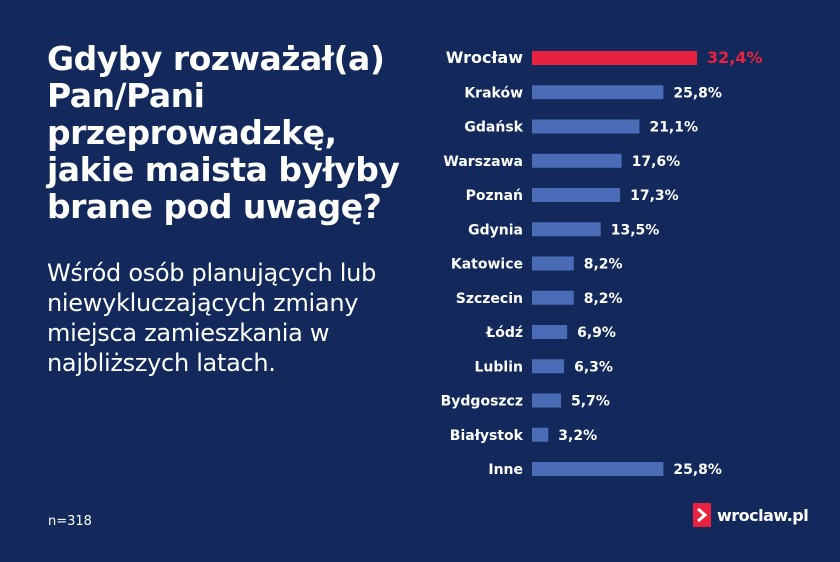 Image resolution: width=840 pixels, height=562 pixels. What do you see at coordinates (494, 196) in the screenshot?
I see `category-label-poznan: Poznań` at bounding box center [494, 196].